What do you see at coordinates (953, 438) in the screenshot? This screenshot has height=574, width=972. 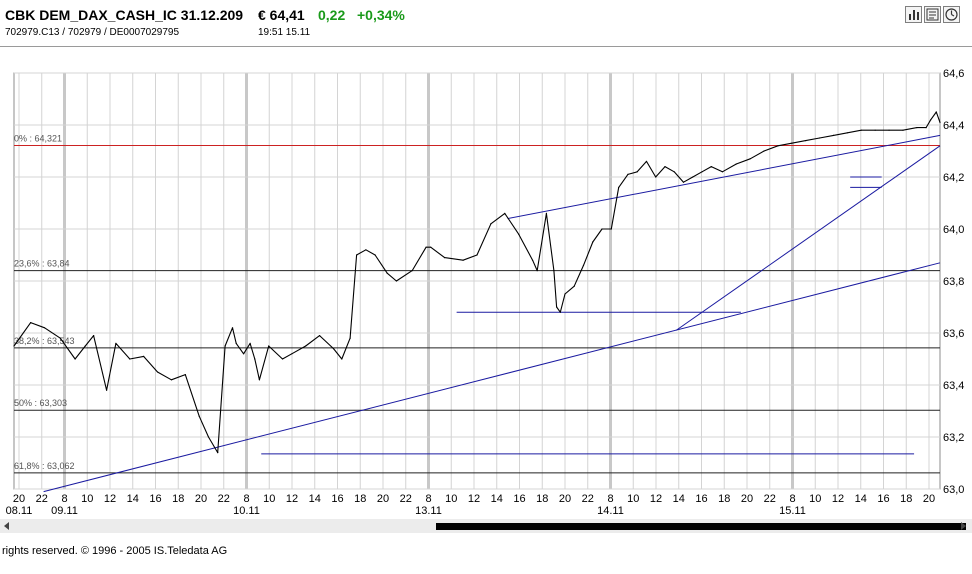 I see `y-tick-label: 63,2` at bounding box center [953, 438].